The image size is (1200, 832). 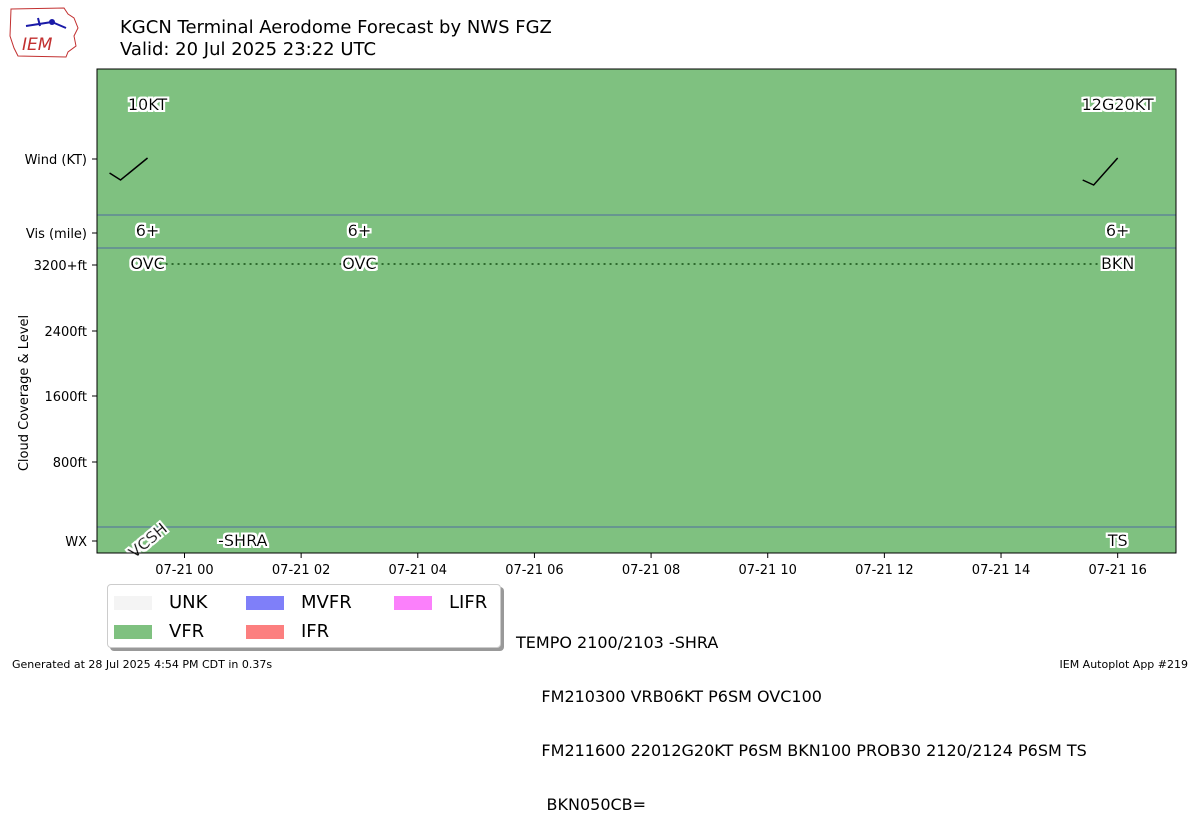 What do you see at coordinates (884, 570) in the screenshot?
I see `x-tick-label: 07-21 12` at bounding box center [884, 570].